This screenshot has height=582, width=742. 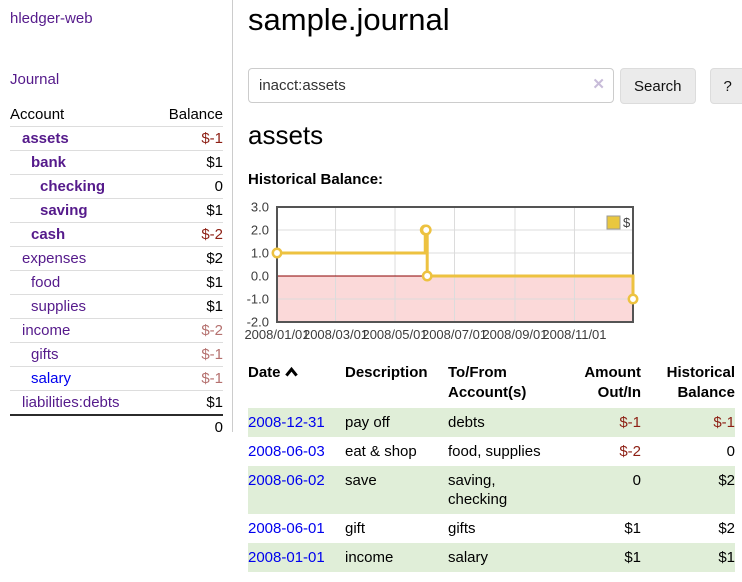 What do you see at coordinates (37, 114) in the screenshot?
I see `accounts-header-account: Account` at bounding box center [37, 114].